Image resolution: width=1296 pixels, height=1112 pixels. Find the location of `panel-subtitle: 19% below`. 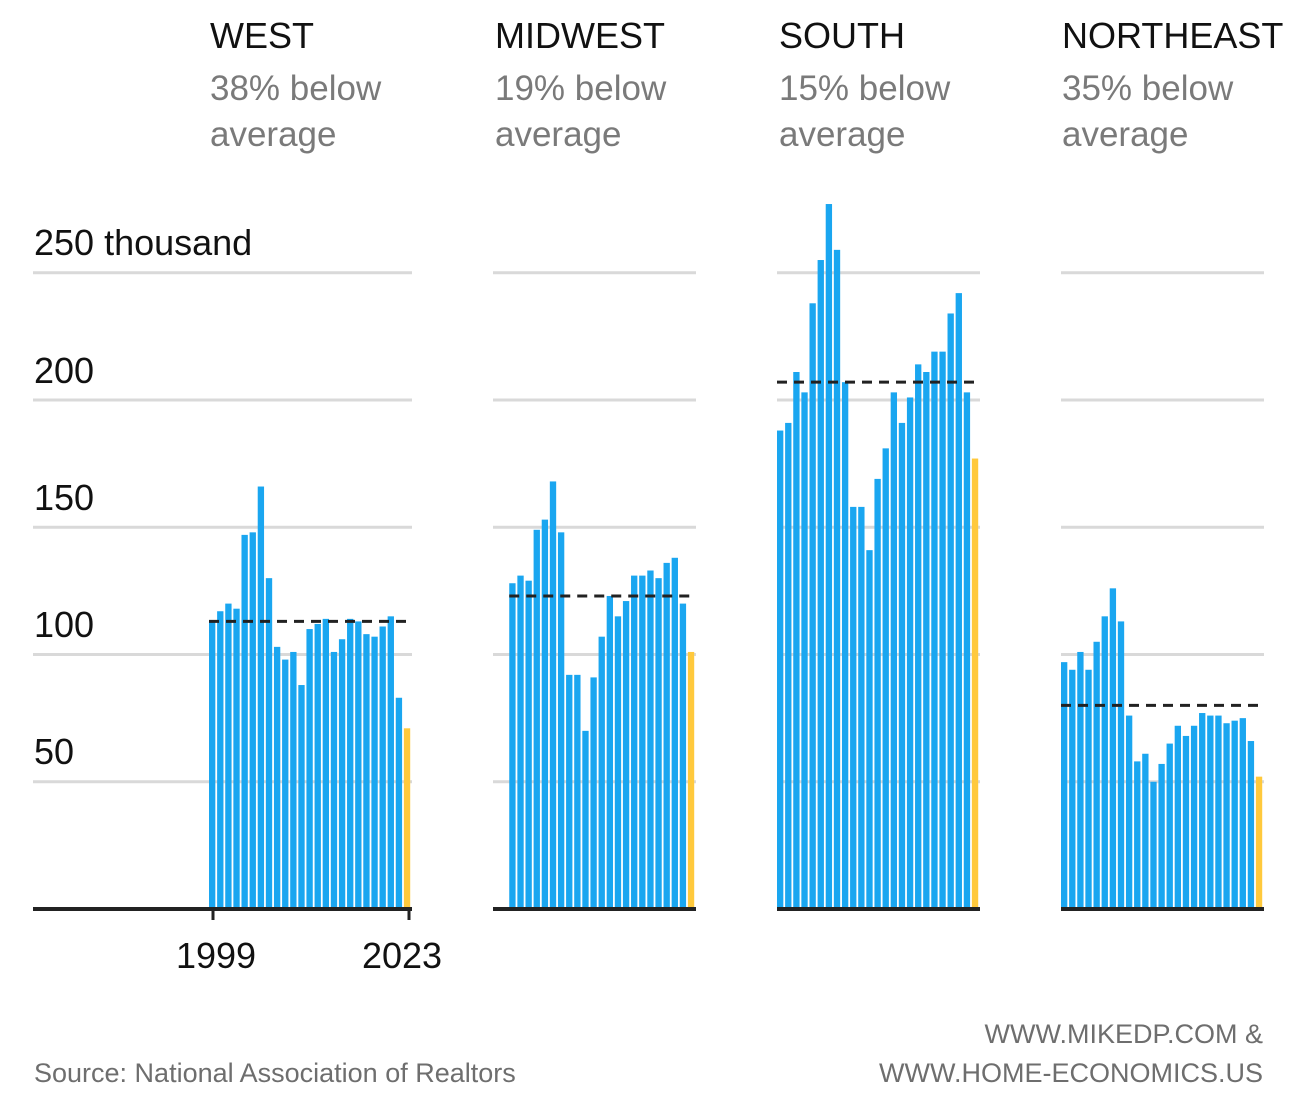

panel-subtitle: 19% below is located at coordinates (581, 88).